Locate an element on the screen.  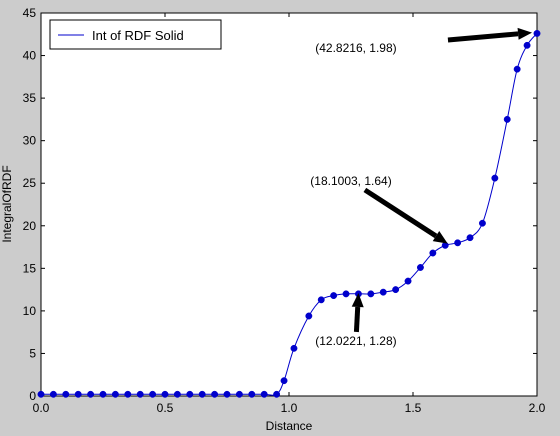
y-tick-label: 25 is located at coordinates (30, 183).